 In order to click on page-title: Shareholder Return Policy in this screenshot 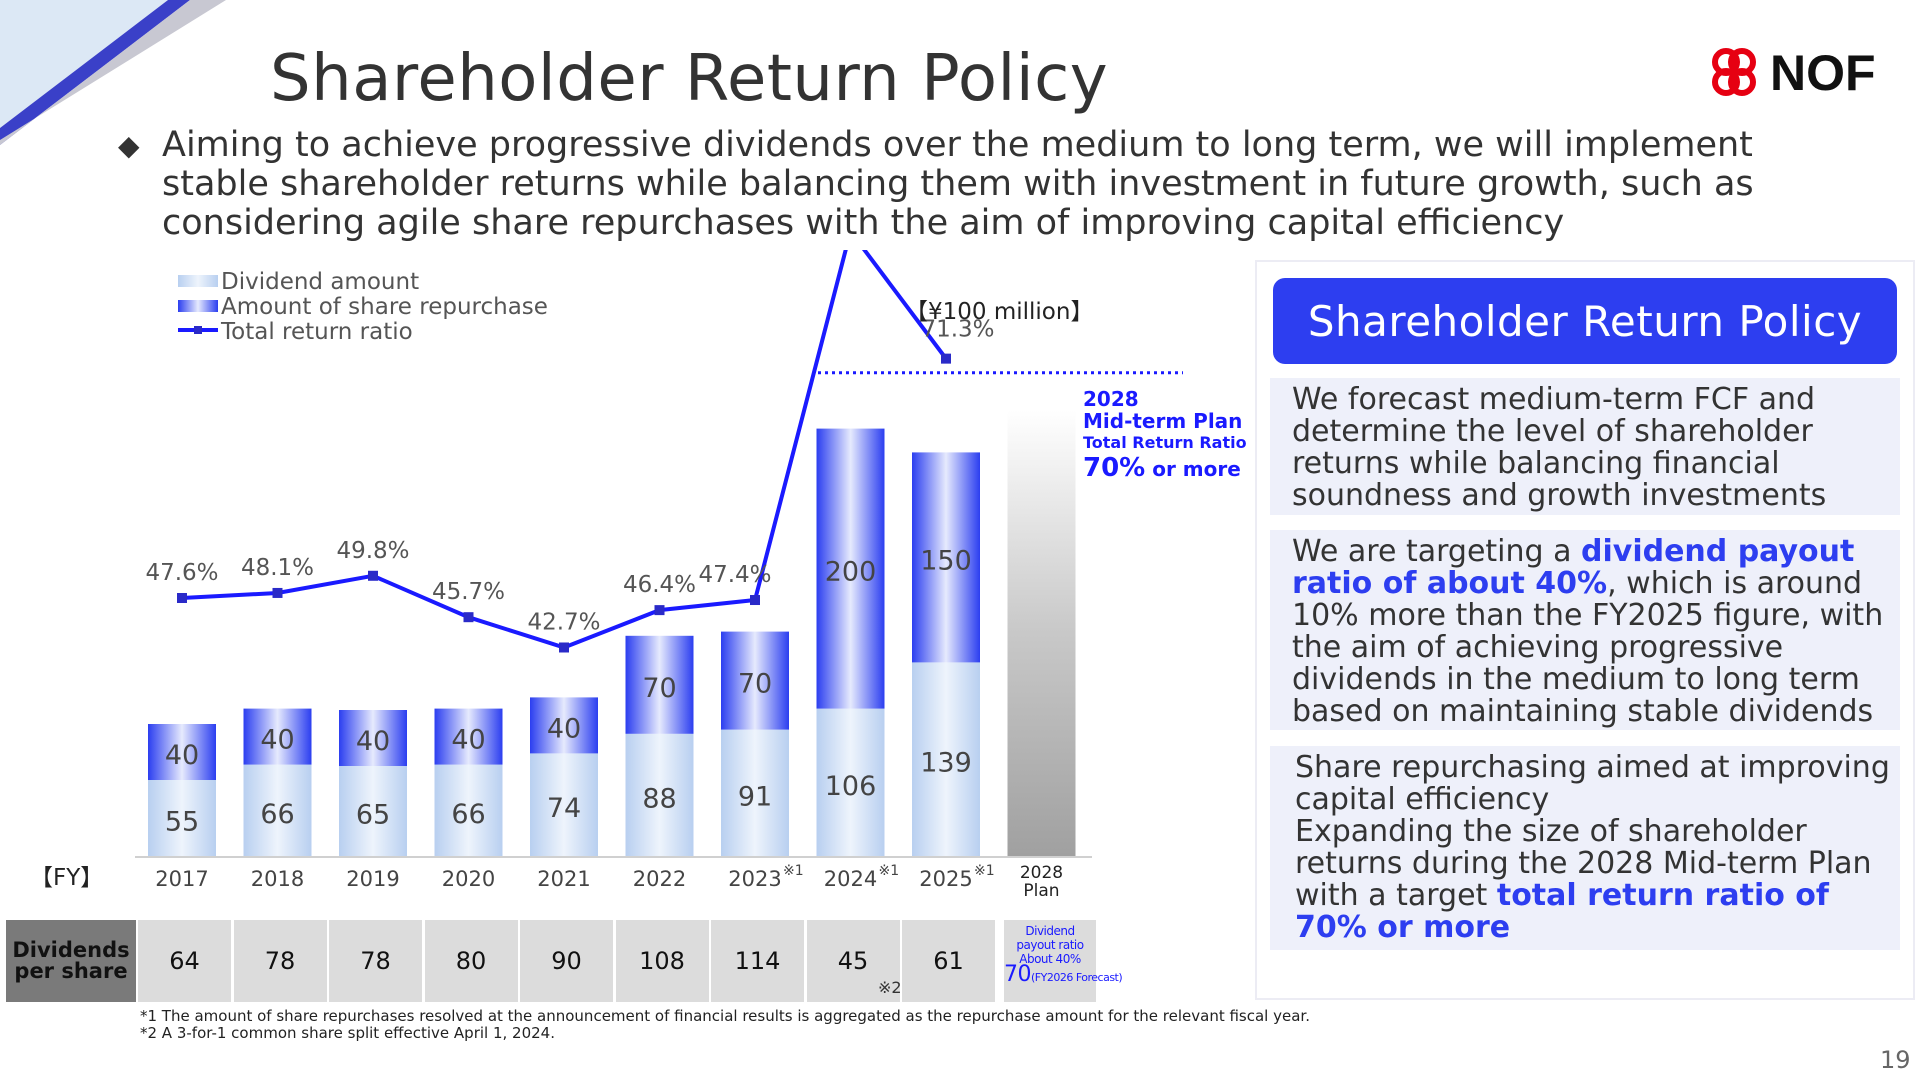, I will do `click(689, 79)`.